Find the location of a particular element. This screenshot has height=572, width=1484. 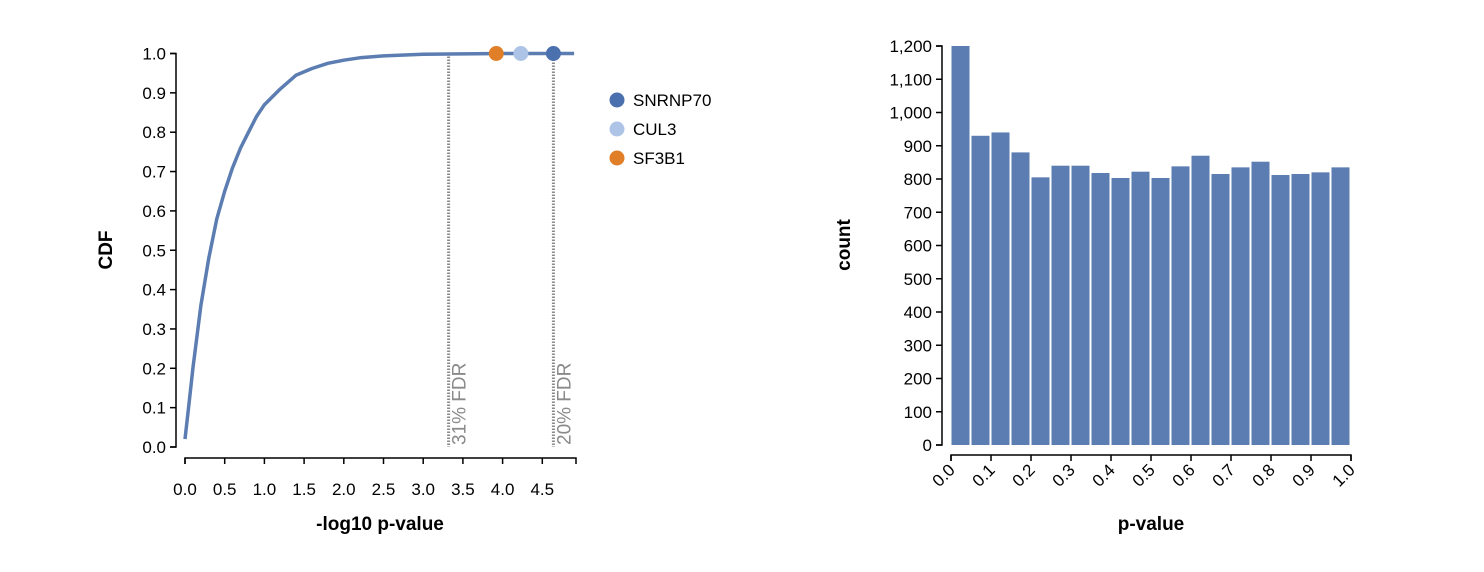

hist-x-tick-label: 0.7 is located at coordinates (1224, 475).